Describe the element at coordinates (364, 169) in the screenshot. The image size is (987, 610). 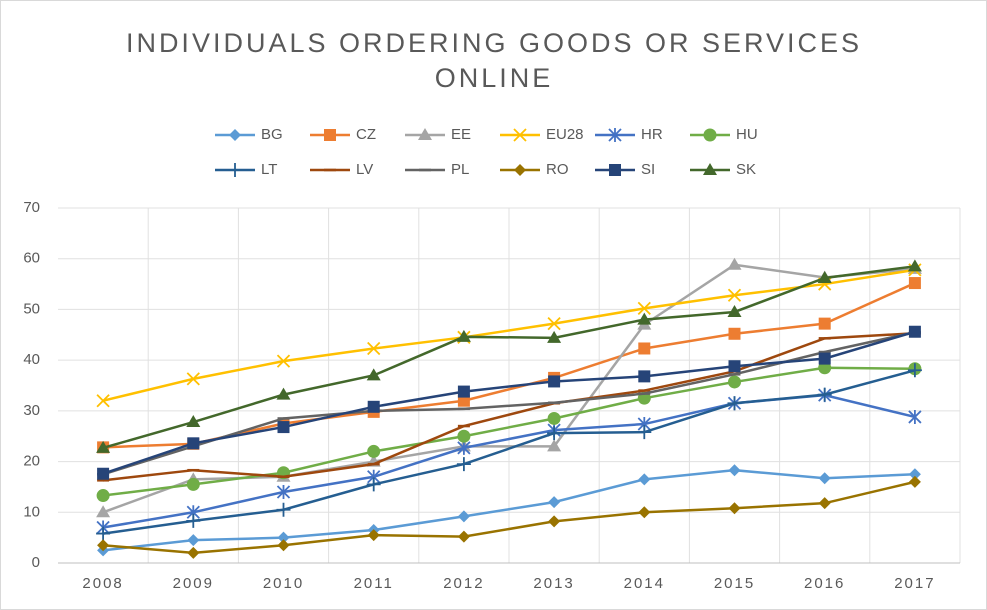
I see `legend-label: LV` at that location.